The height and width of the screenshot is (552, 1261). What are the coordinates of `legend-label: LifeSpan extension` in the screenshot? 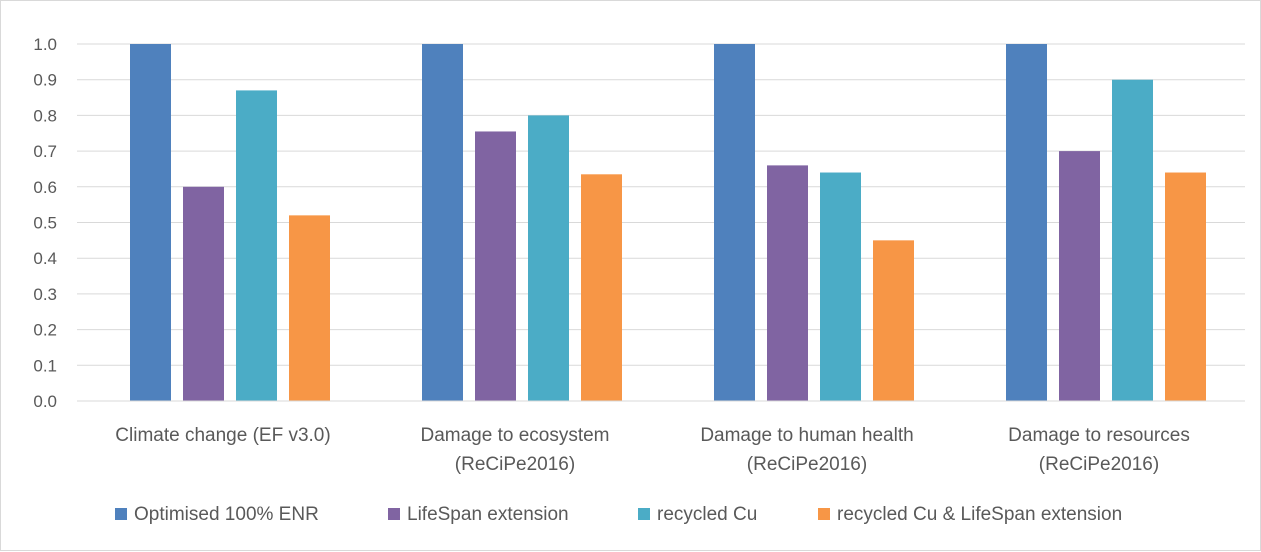 It's located at (488, 514).